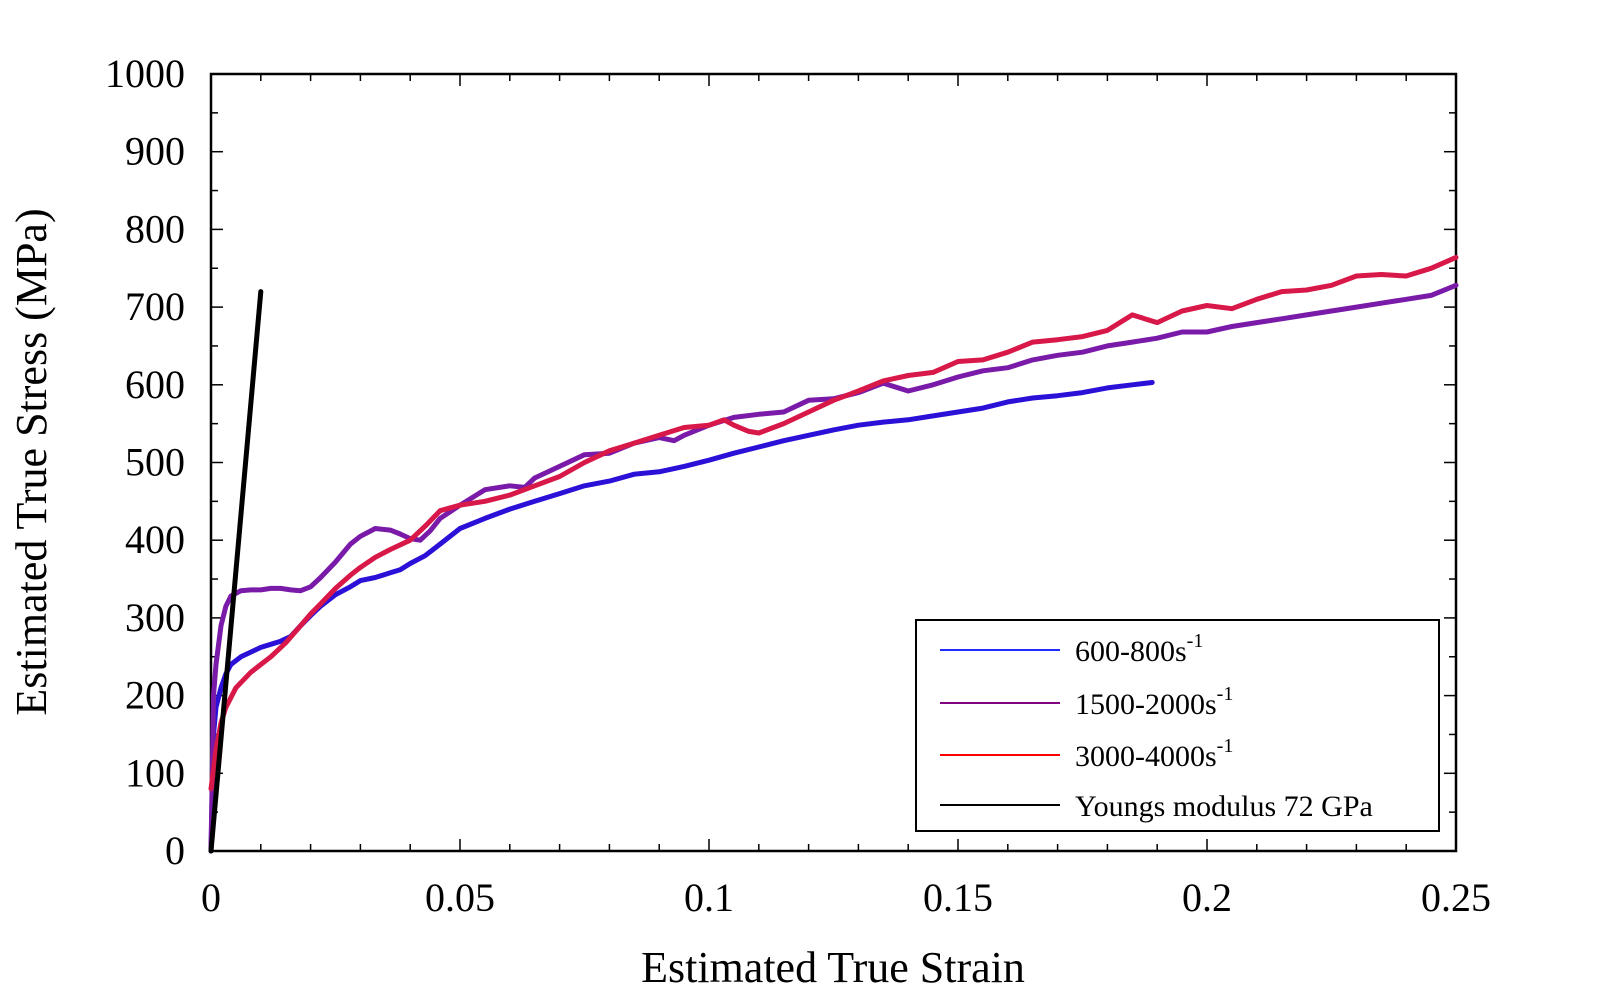  Describe the element at coordinates (155, 384) in the screenshot. I see `y-tick-label: 600` at that location.